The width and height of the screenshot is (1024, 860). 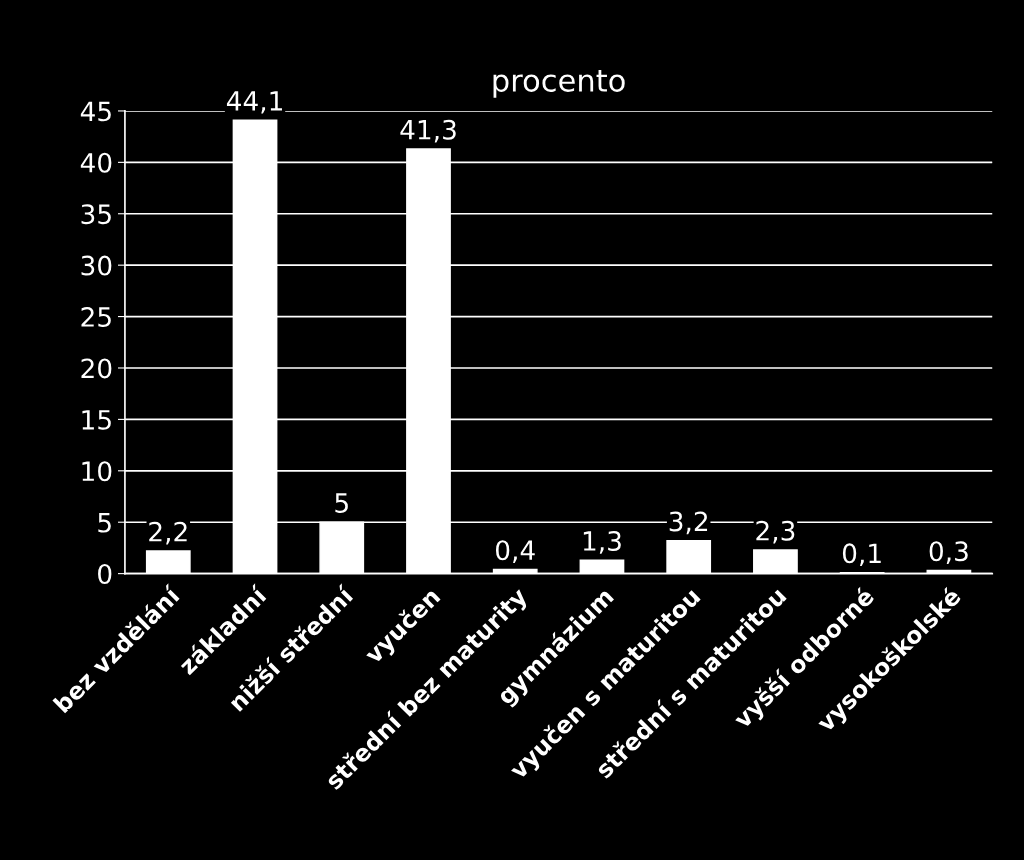 I want to click on data-label: 41,3, so click(x=428, y=131).